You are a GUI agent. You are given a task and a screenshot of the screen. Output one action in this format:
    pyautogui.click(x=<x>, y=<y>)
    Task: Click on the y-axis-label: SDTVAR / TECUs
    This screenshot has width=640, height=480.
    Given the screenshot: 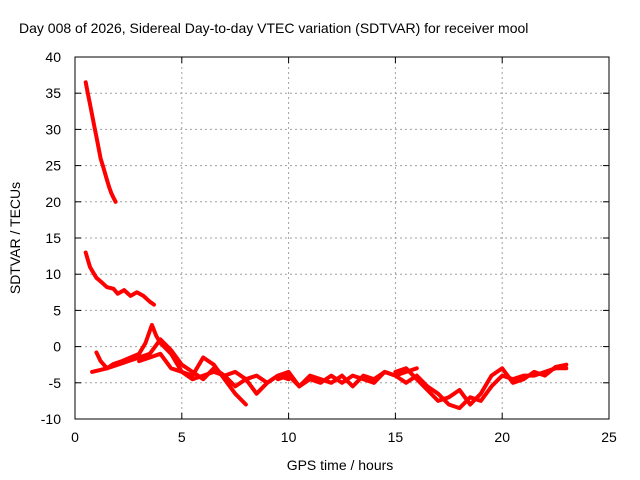 What is the action you would take?
    pyautogui.click(x=15, y=238)
    